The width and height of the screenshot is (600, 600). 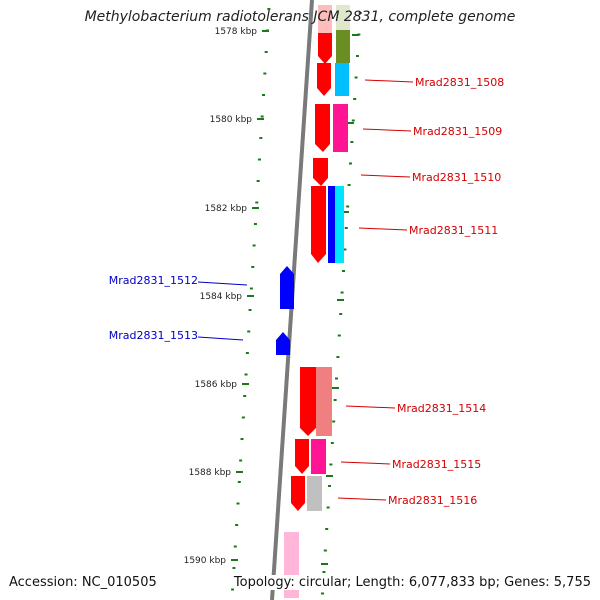 What do you see at coordinates (221, 297) in the screenshot?
I see `tick-label: 1584 kbp` at bounding box center [221, 297].